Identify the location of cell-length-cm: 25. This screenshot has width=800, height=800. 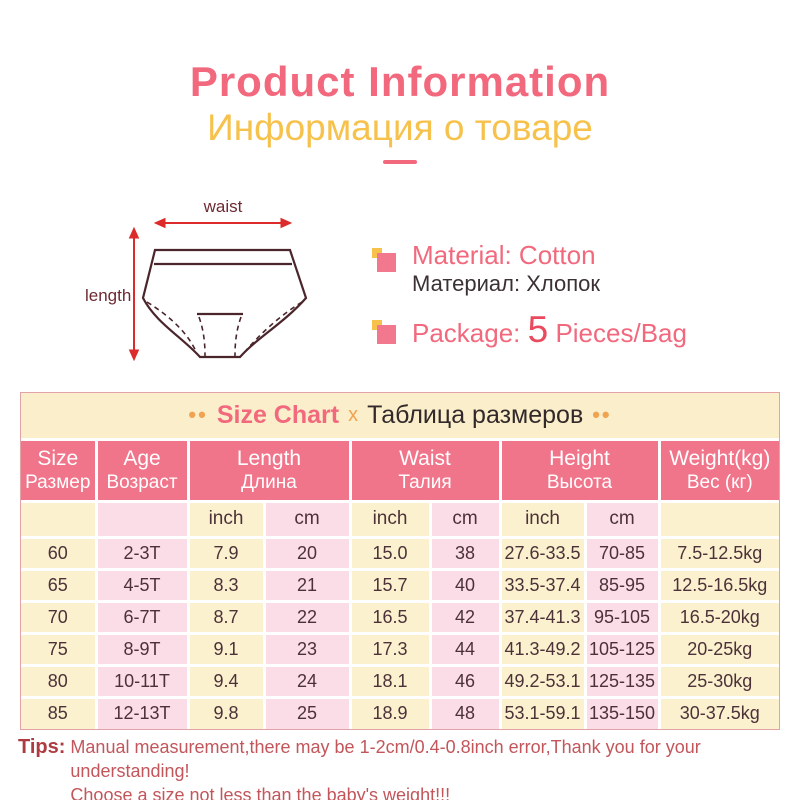
(308, 713).